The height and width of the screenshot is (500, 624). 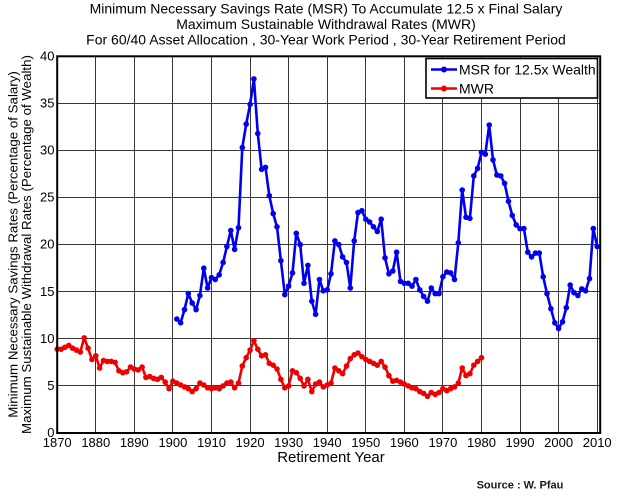 What do you see at coordinates (527, 70) in the screenshot?
I see `svg-text: MSR for 12.5x Wealth` at bounding box center [527, 70].